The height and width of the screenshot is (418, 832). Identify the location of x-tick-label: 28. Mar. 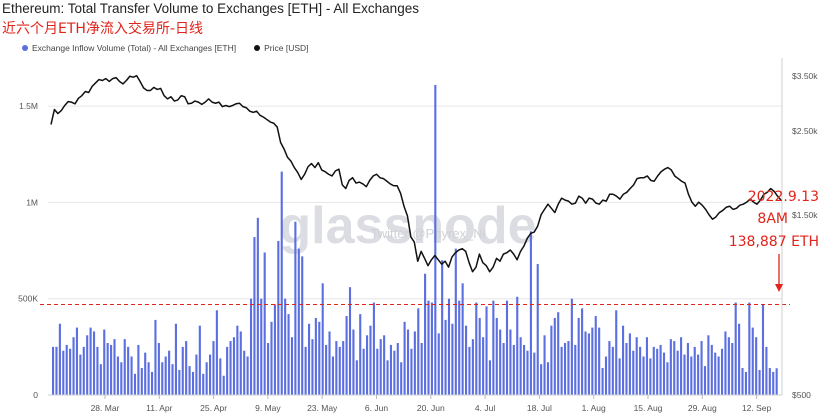
(105, 408).